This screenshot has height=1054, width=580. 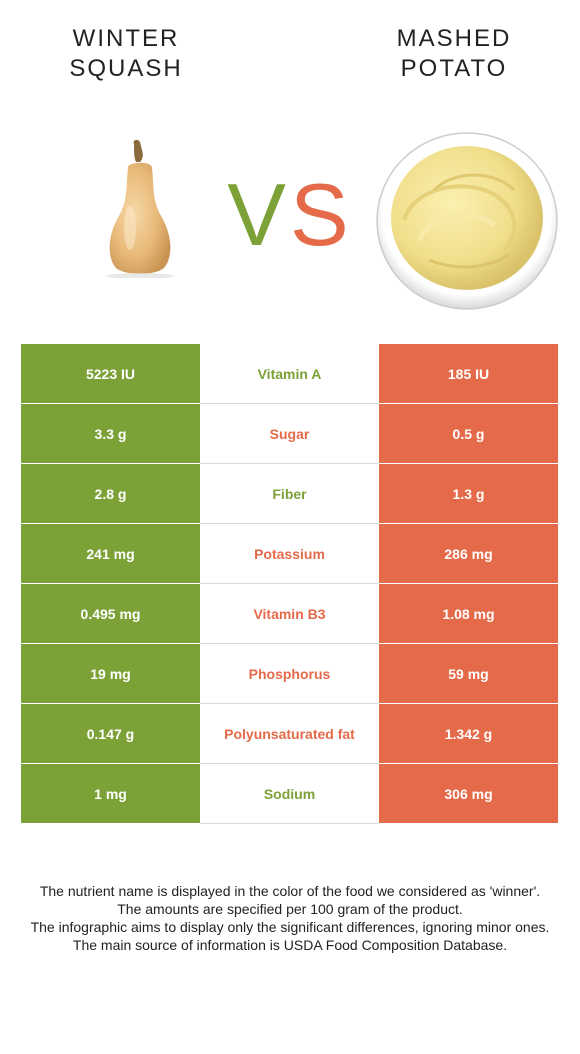 What do you see at coordinates (110, 794) in the screenshot?
I see `left-value: 1 mg` at bounding box center [110, 794].